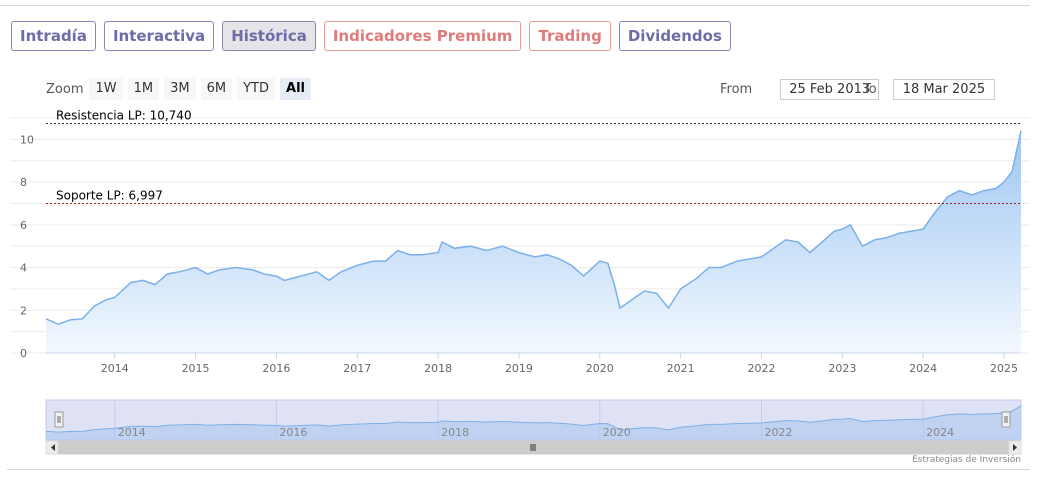 The width and height of the screenshot is (1038, 477). Describe the element at coordinates (1015, 447) in the screenshot. I see `scroll-right-arrow-icon` at that location.